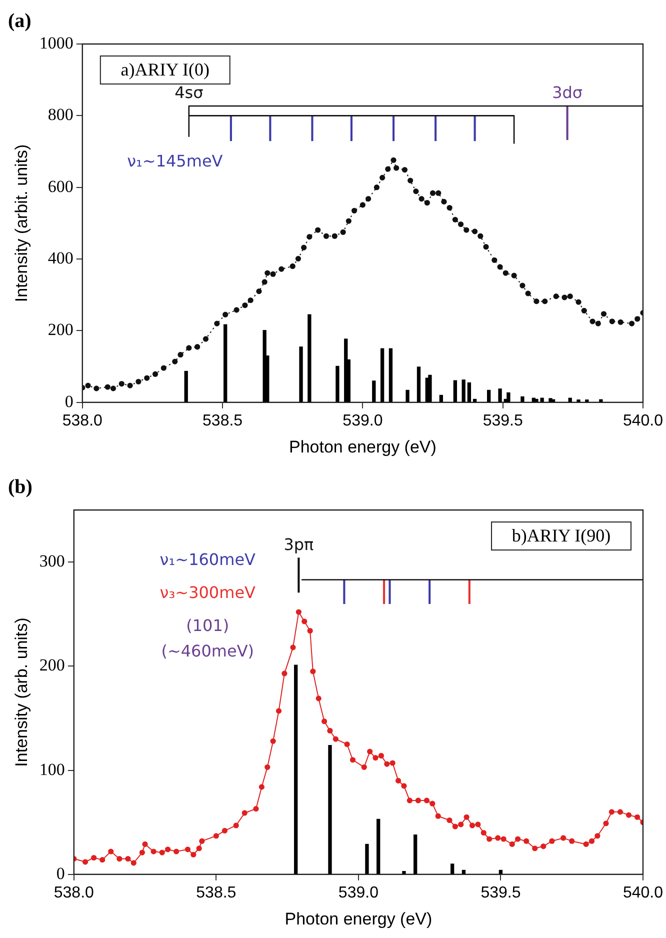 This screenshot has height=938, width=666. Describe the element at coordinates (20, 487) in the screenshot. I see `chart-title: (b)` at that location.